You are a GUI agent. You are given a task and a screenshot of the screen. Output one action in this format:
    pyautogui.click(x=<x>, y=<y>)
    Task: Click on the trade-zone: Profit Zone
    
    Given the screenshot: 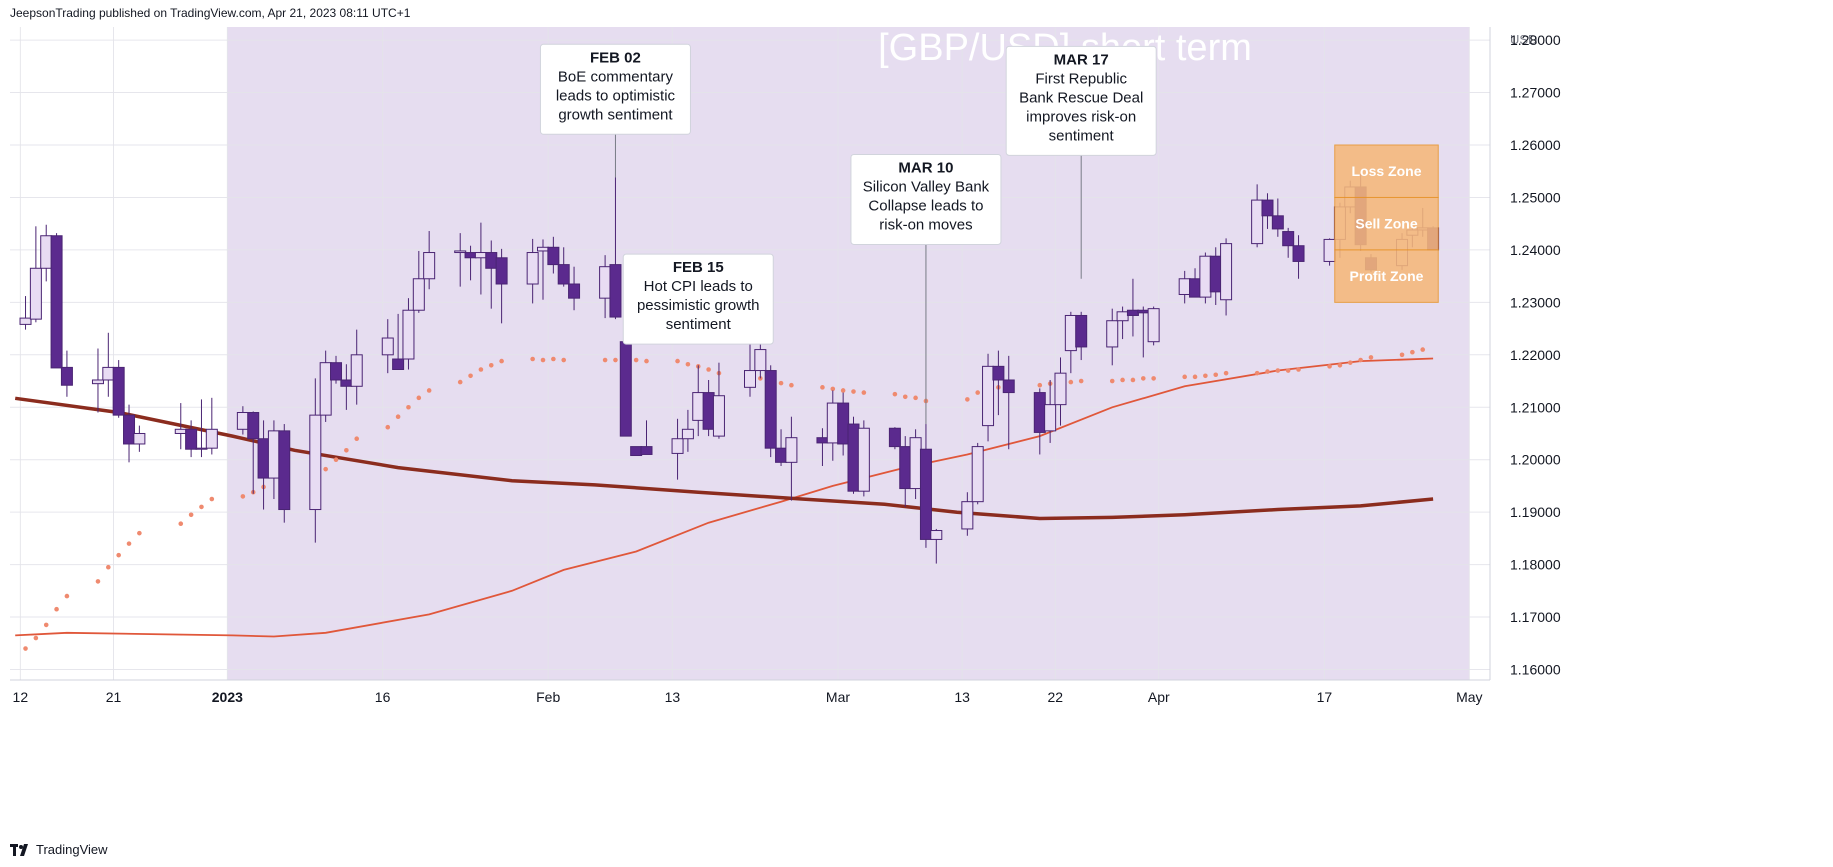 What is the action you would take?
    pyautogui.click(x=1386, y=276)
    